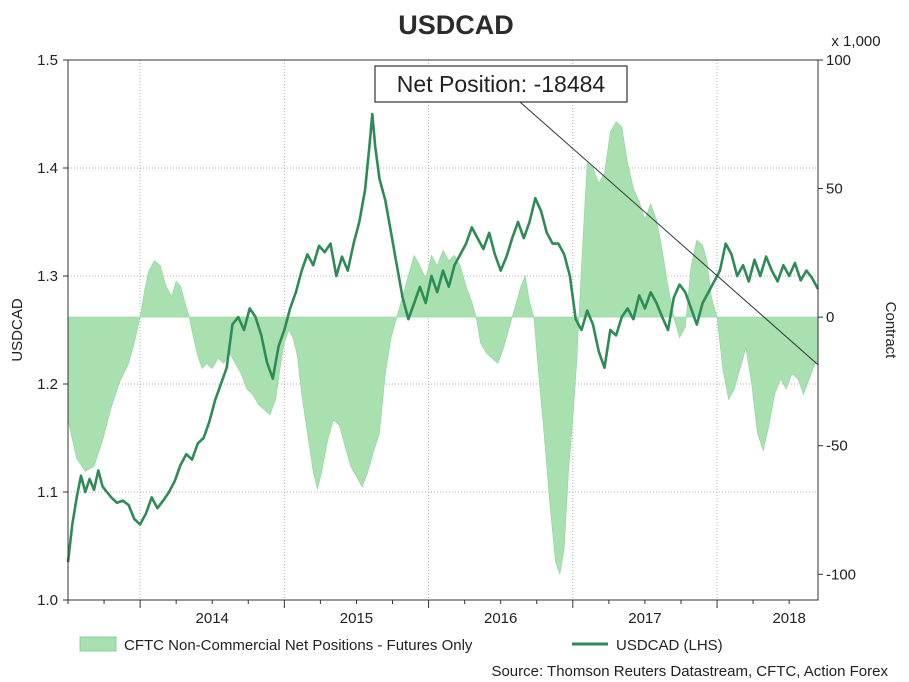  What do you see at coordinates (47, 384) in the screenshot?
I see `left-tick-label: 1.2` at bounding box center [47, 384].